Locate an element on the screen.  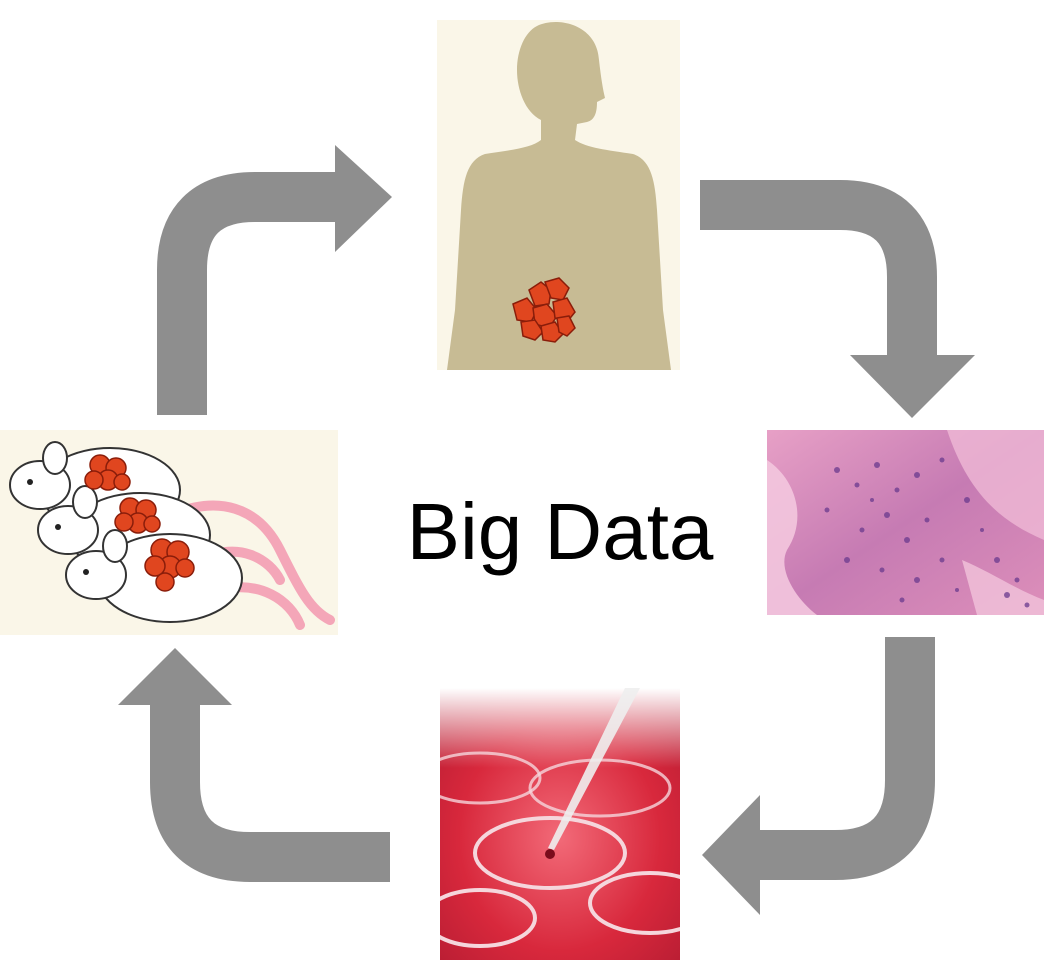
tissue-section-icon is located at coordinates (905, 522).